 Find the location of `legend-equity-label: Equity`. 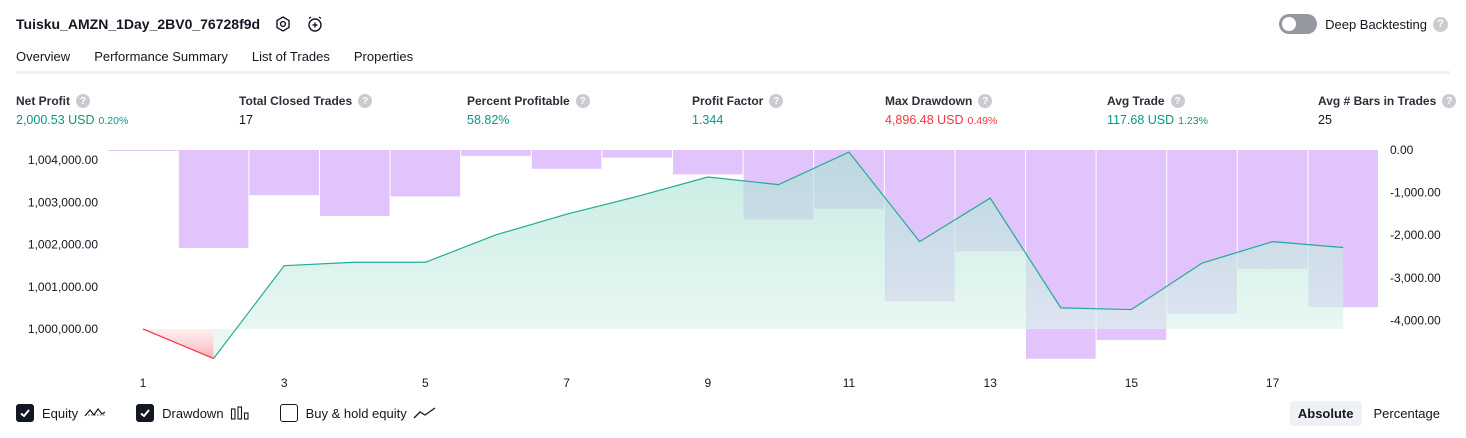

legend-equity-label: Equity is located at coordinates (60, 413).